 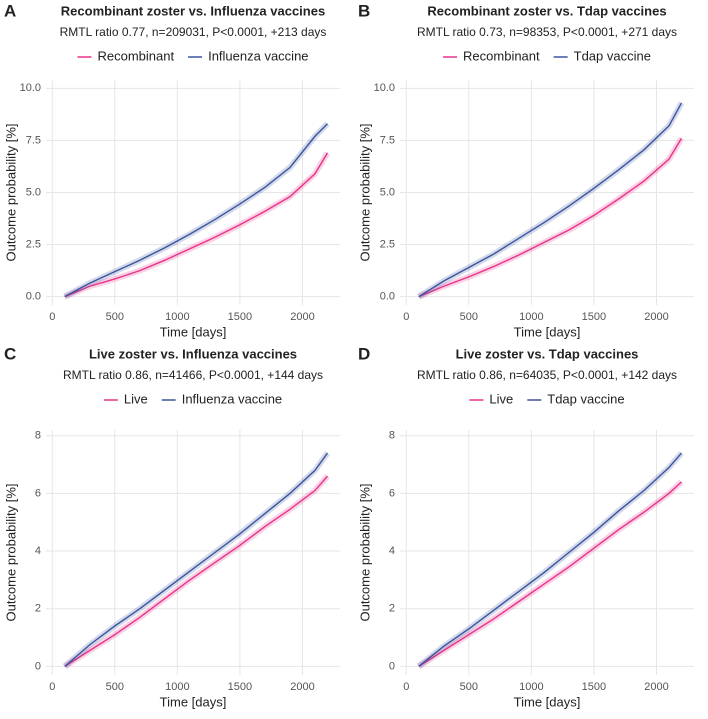 I want to click on panel-letter: C, so click(x=10, y=353).